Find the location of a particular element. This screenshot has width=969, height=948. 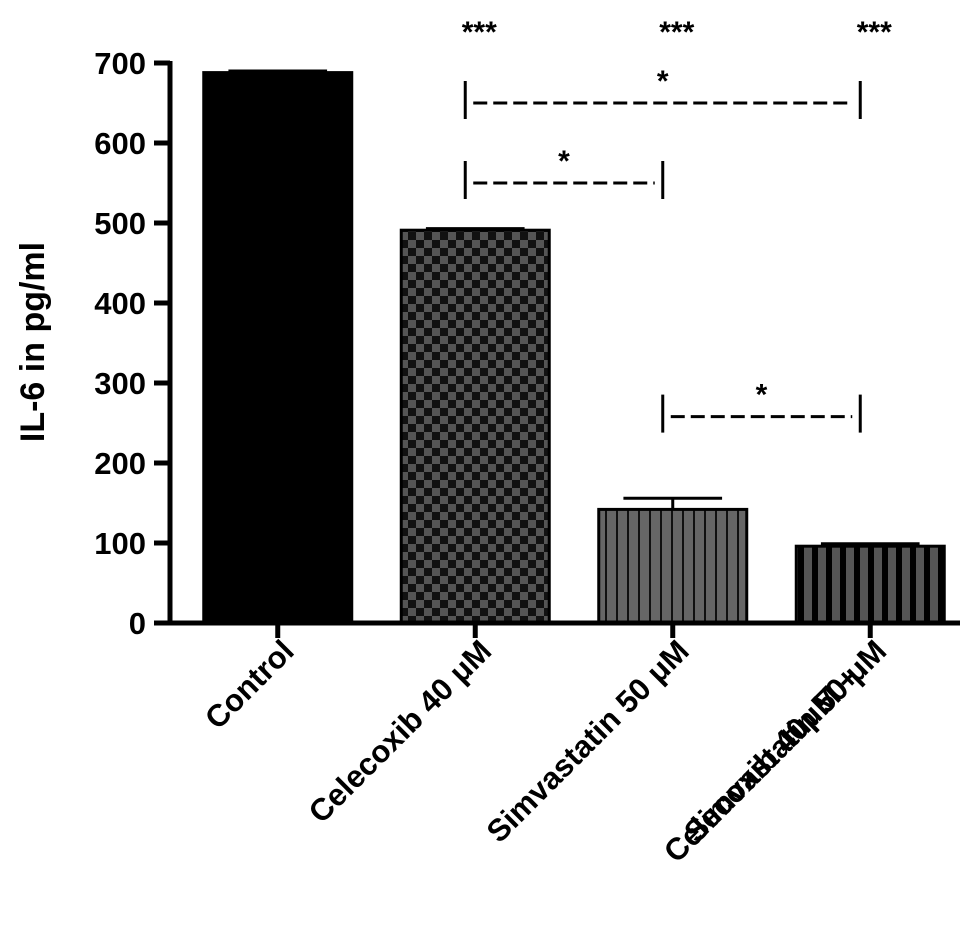

x-category-label: Celecoxib 40 μM is located at coordinates (400, 731).